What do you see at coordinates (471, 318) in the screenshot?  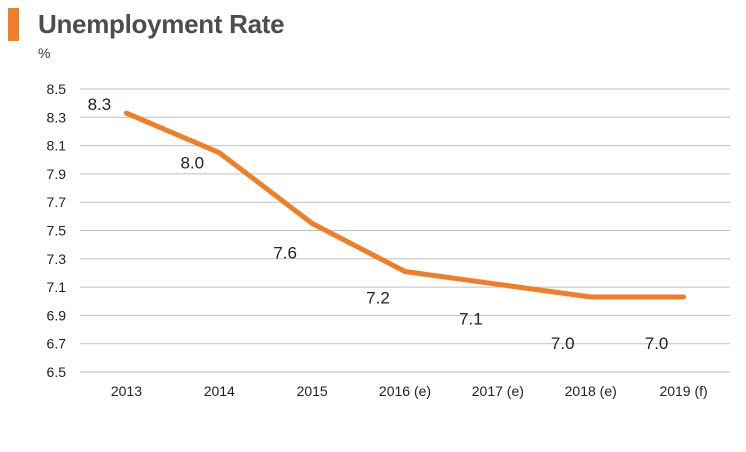 I see `data-label: 7.1` at bounding box center [471, 318].